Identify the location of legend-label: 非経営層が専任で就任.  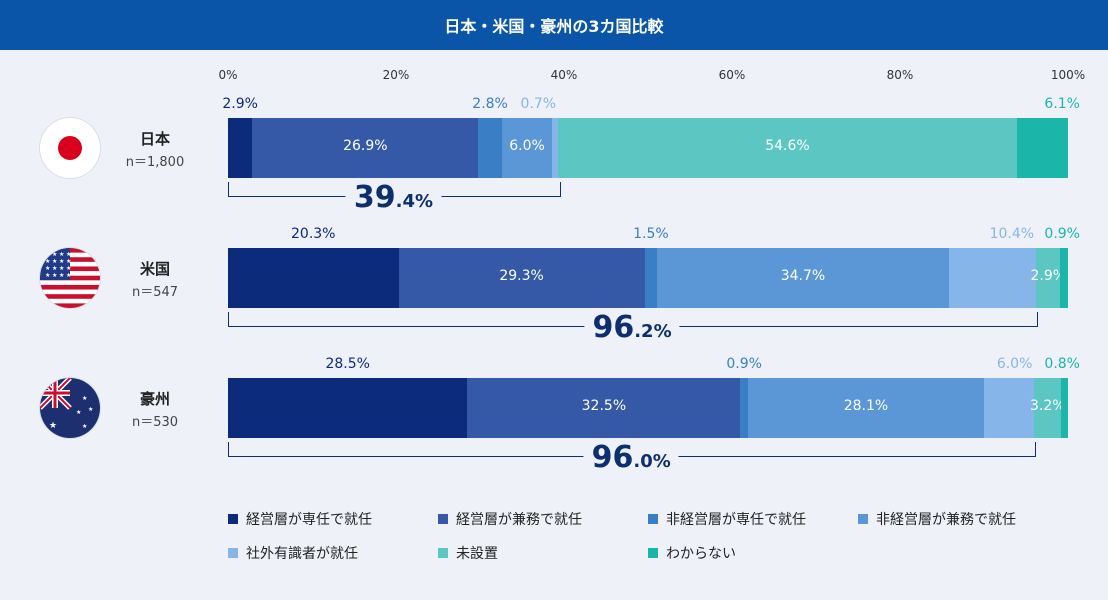
(736, 520).